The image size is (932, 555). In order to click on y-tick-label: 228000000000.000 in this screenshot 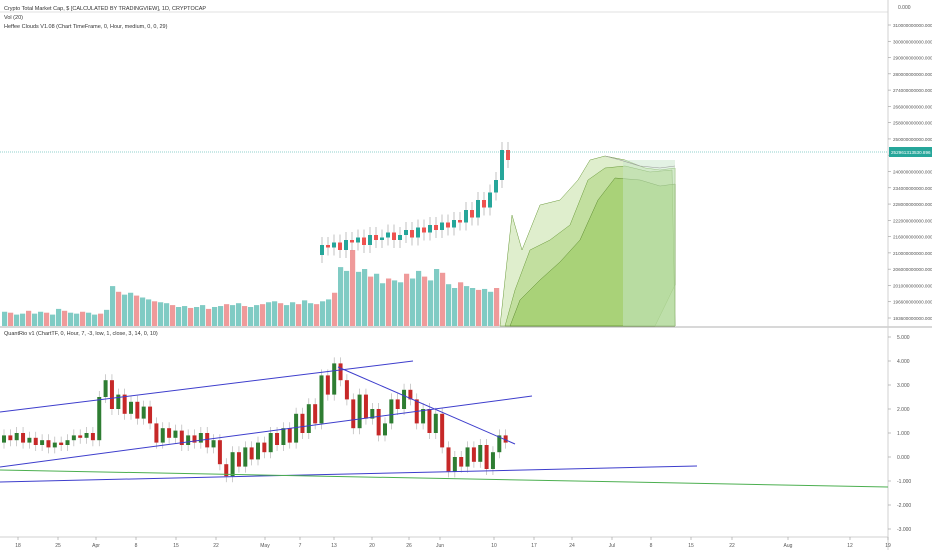, I will do `click(912, 204)`.